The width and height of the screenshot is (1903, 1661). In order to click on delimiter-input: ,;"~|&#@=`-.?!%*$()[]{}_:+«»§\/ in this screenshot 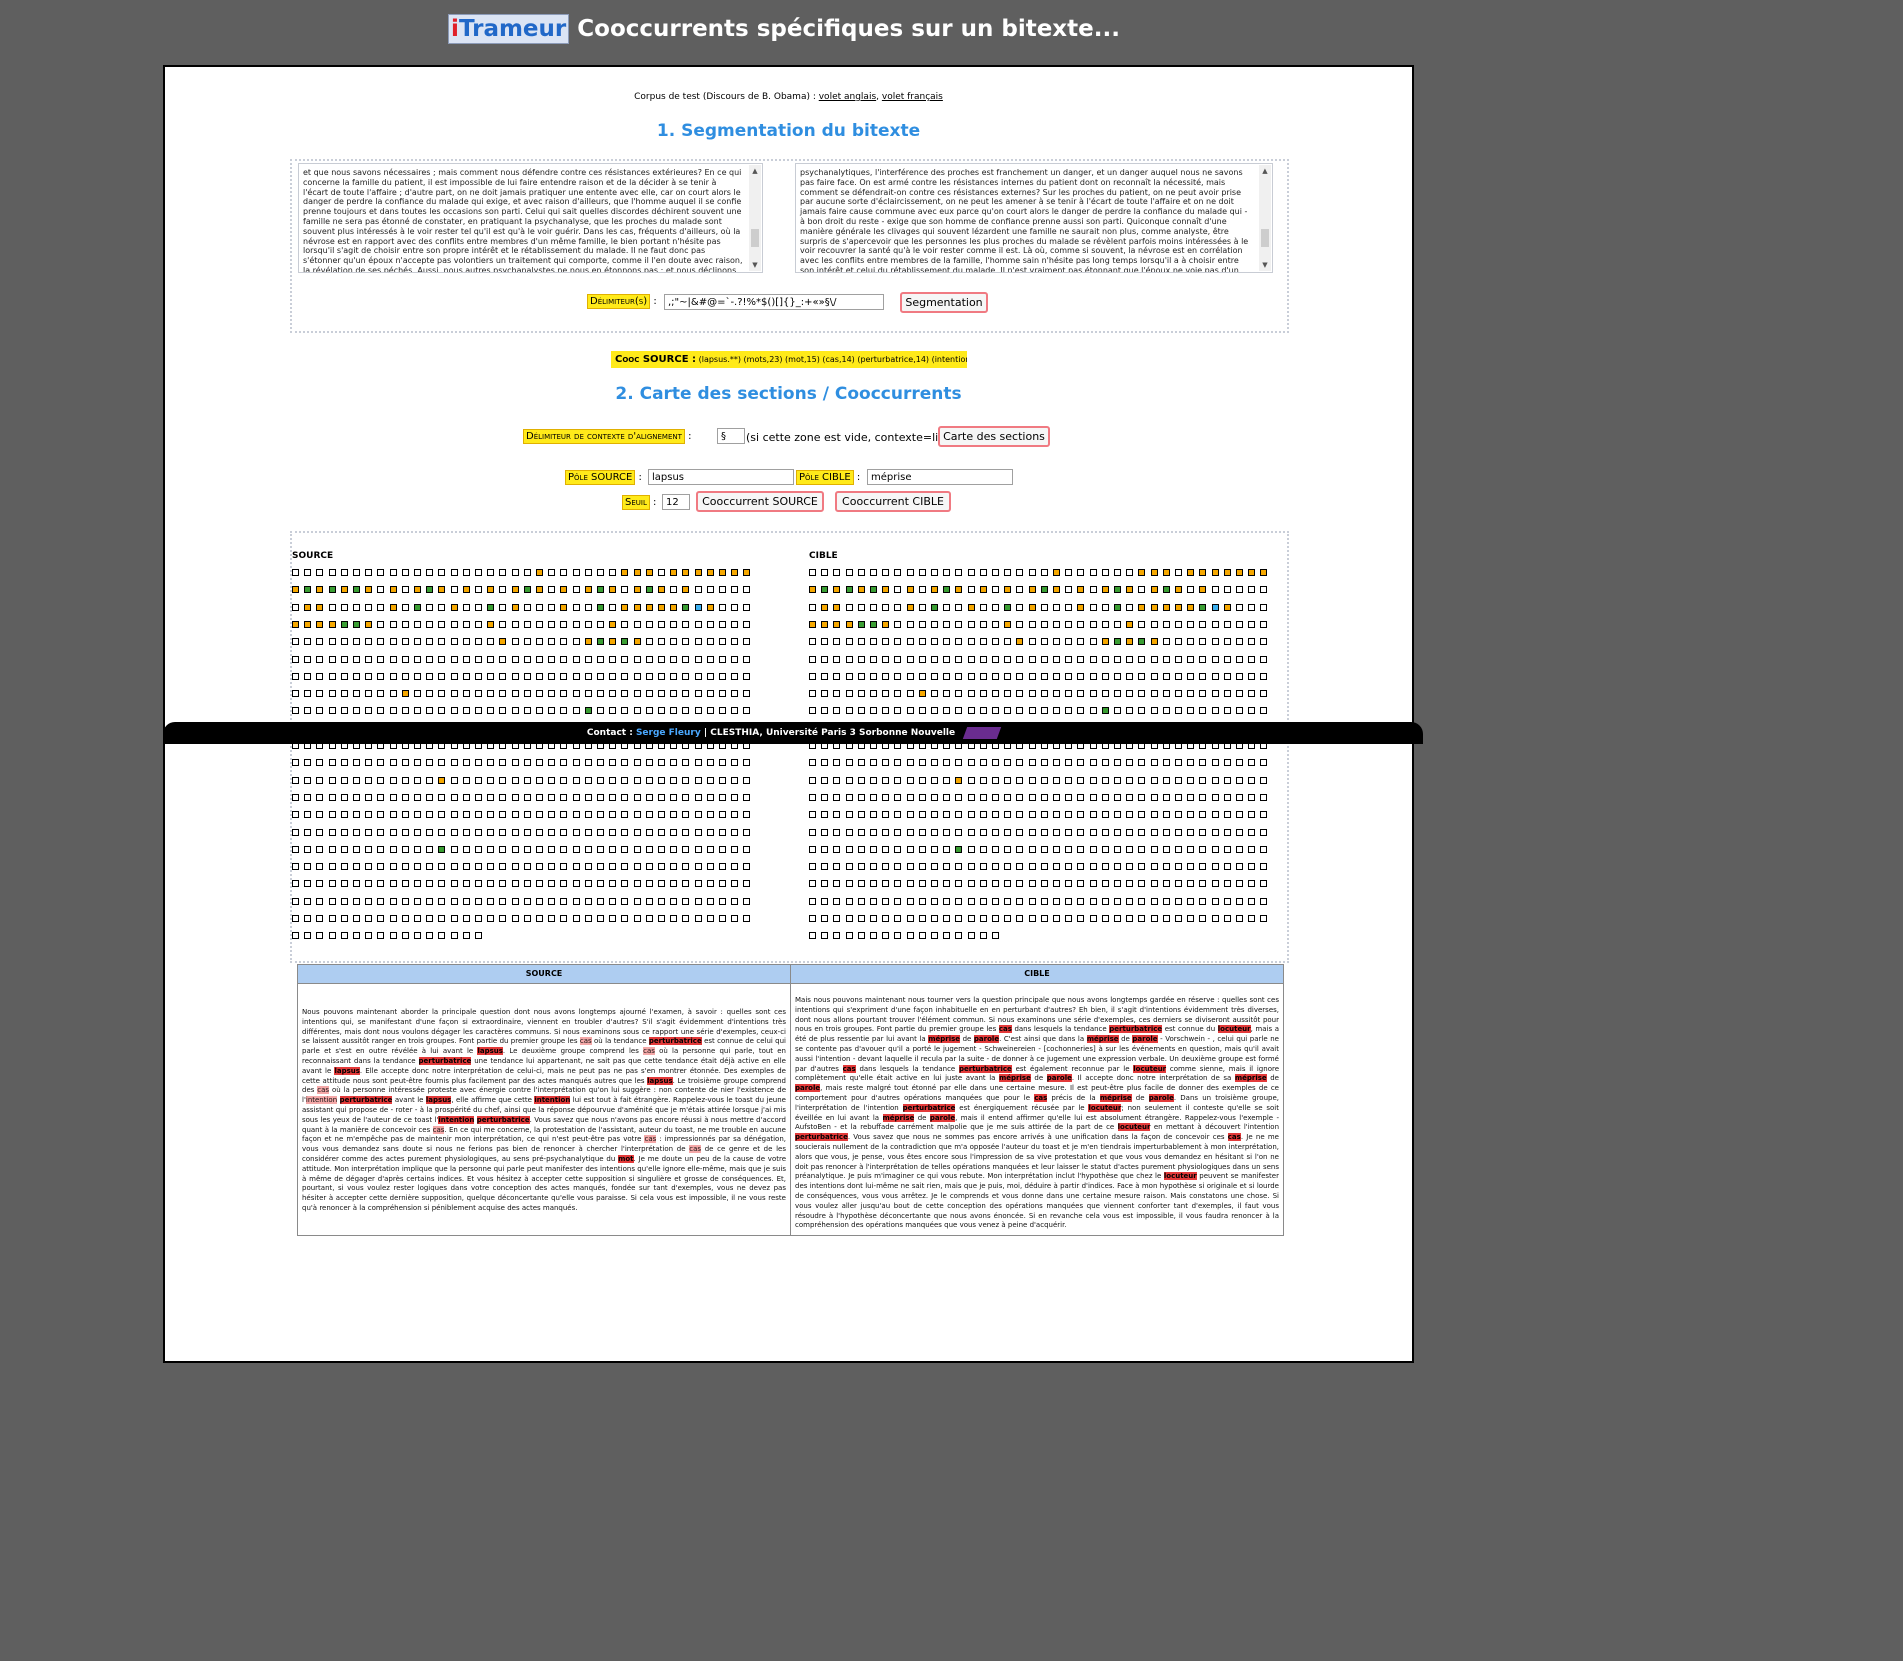, I will do `click(774, 302)`.